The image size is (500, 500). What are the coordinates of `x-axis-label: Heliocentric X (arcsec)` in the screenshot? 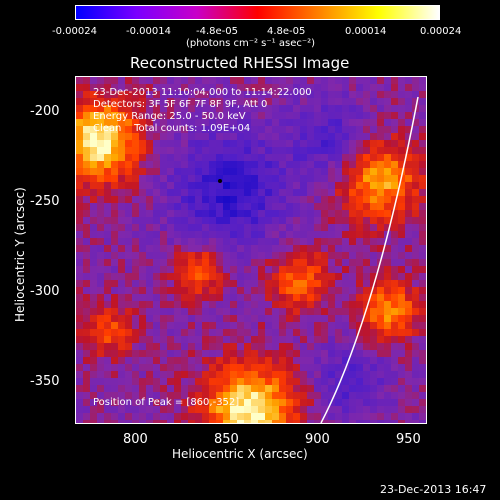 It's located at (240, 454).